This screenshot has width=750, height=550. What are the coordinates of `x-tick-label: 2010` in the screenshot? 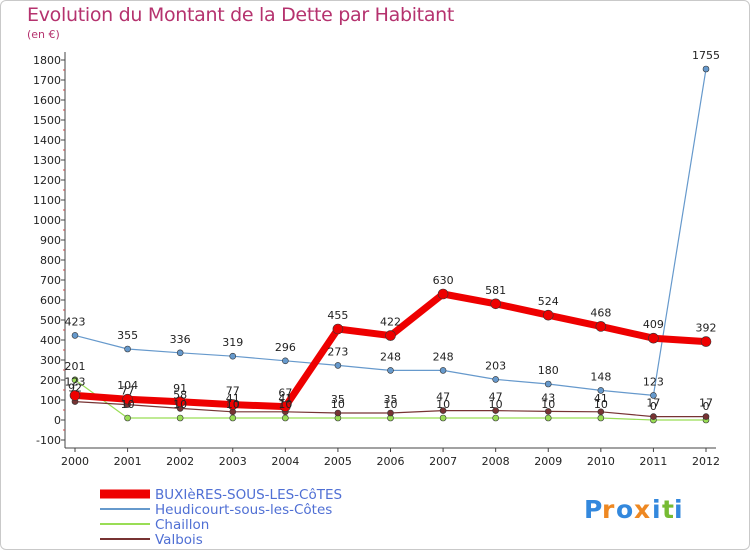 It's located at (601, 461).